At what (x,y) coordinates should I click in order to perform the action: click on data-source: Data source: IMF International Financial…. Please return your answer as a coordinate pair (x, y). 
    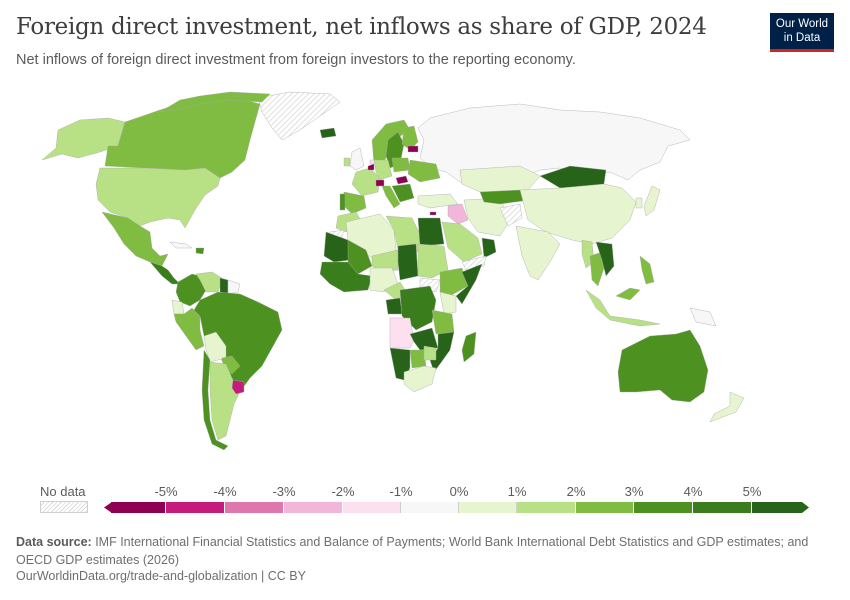
    Looking at the image, I should click on (426, 551).